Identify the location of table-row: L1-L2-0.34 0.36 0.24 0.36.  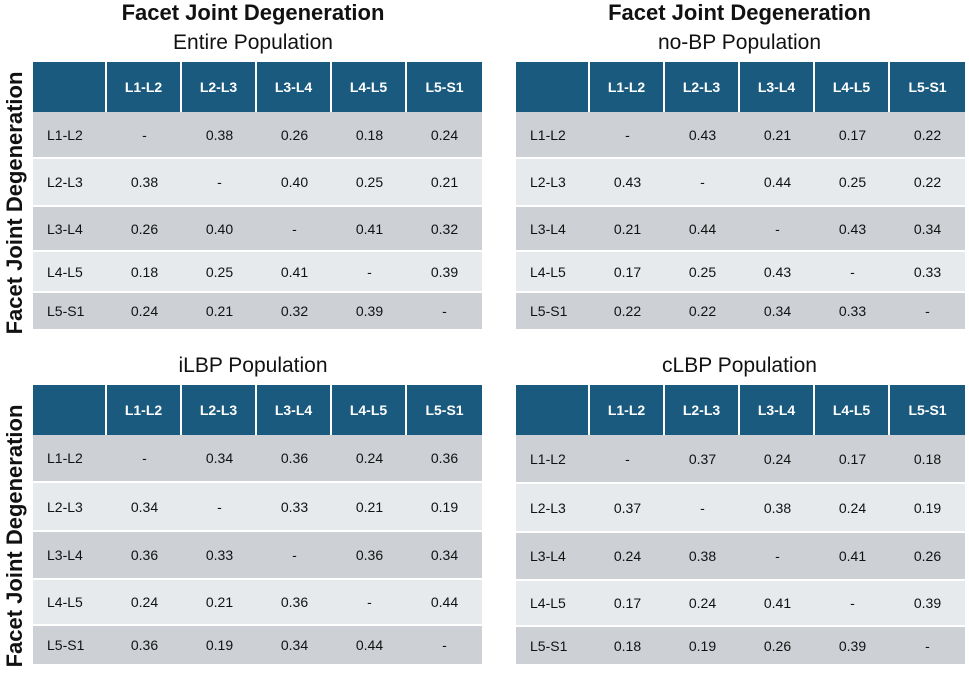
(257, 459).